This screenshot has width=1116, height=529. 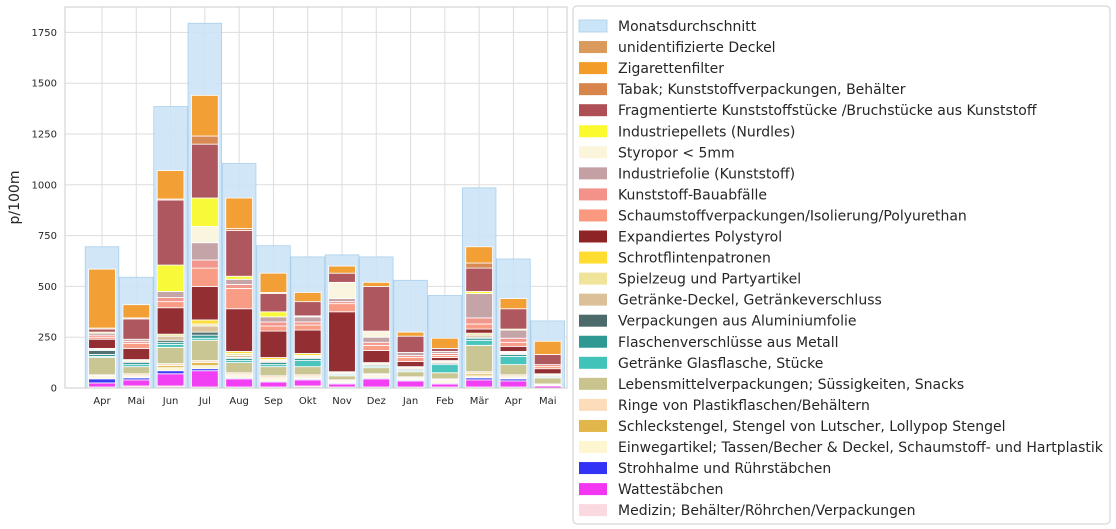 What do you see at coordinates (44, 135) in the screenshot?
I see `y-tick-label: 1250` at bounding box center [44, 135].